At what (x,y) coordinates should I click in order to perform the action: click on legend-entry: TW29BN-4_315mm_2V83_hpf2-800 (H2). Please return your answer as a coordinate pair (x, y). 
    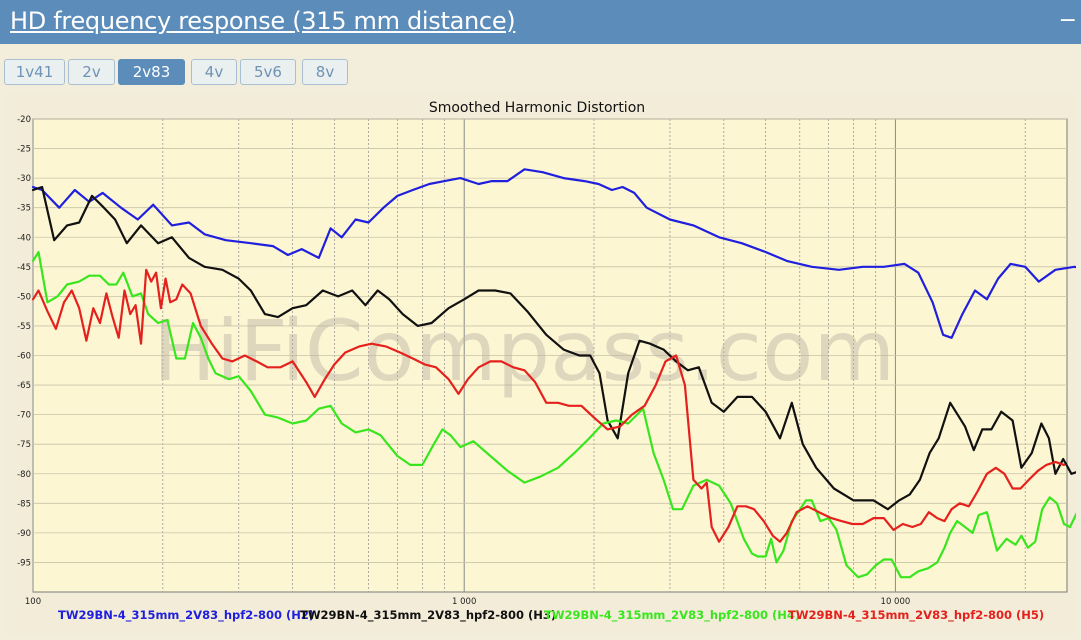
    Looking at the image, I should click on (186, 615).